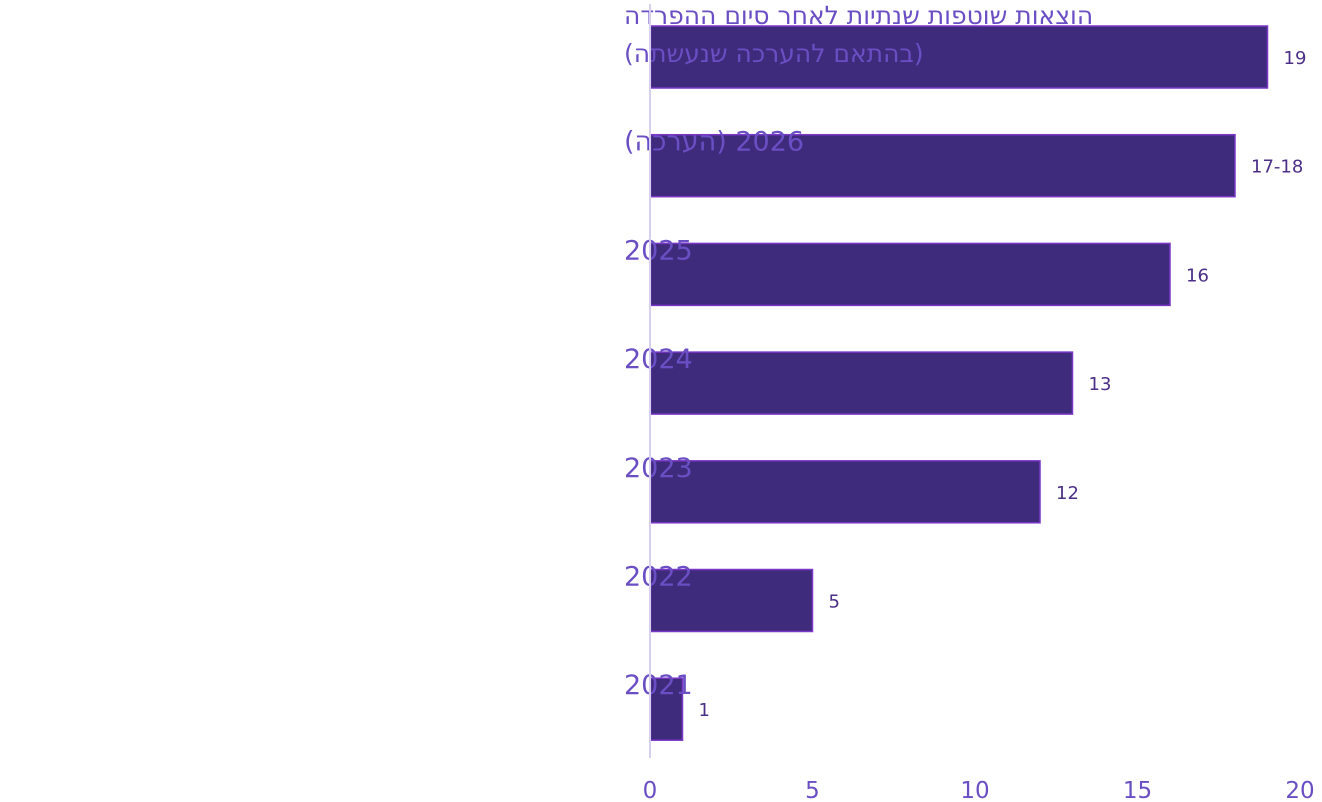 Image resolution: width=1322 pixels, height=802 pixels. Describe the element at coordinates (942, 165) in the screenshot. I see `bar-2026` at that location.